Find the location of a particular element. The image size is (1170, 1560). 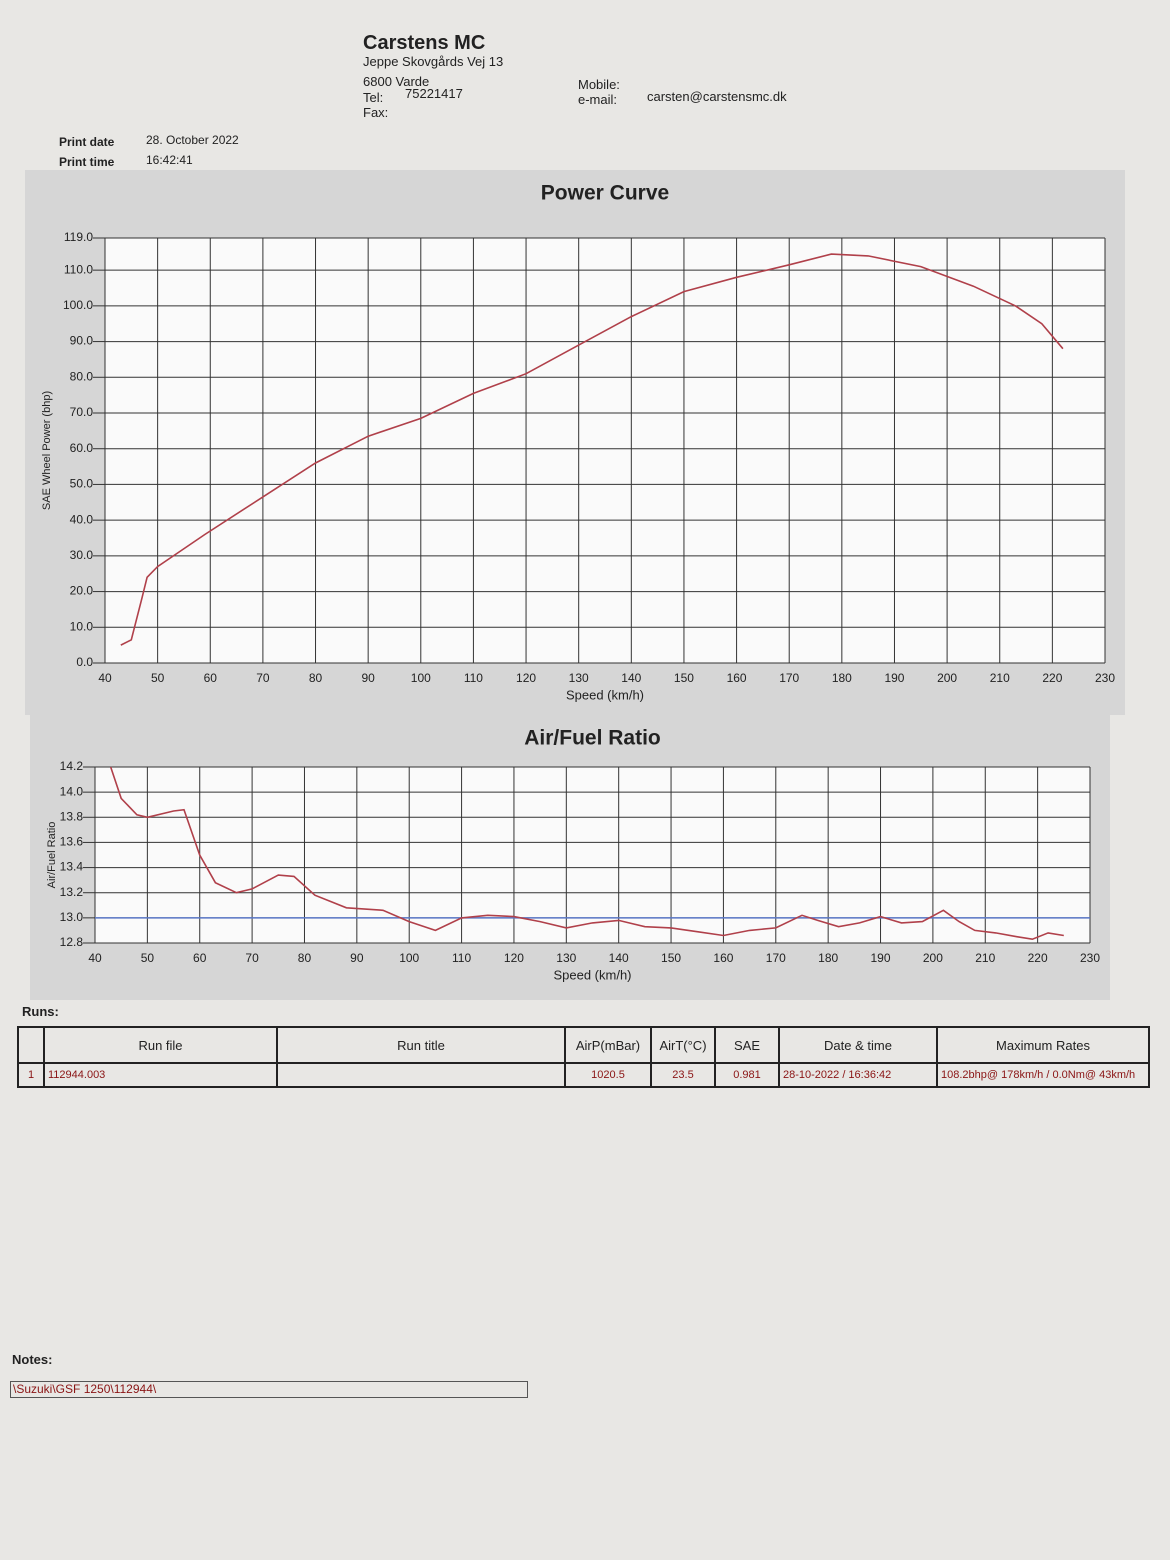

header-cell: Date & time is located at coordinates (858, 1045).